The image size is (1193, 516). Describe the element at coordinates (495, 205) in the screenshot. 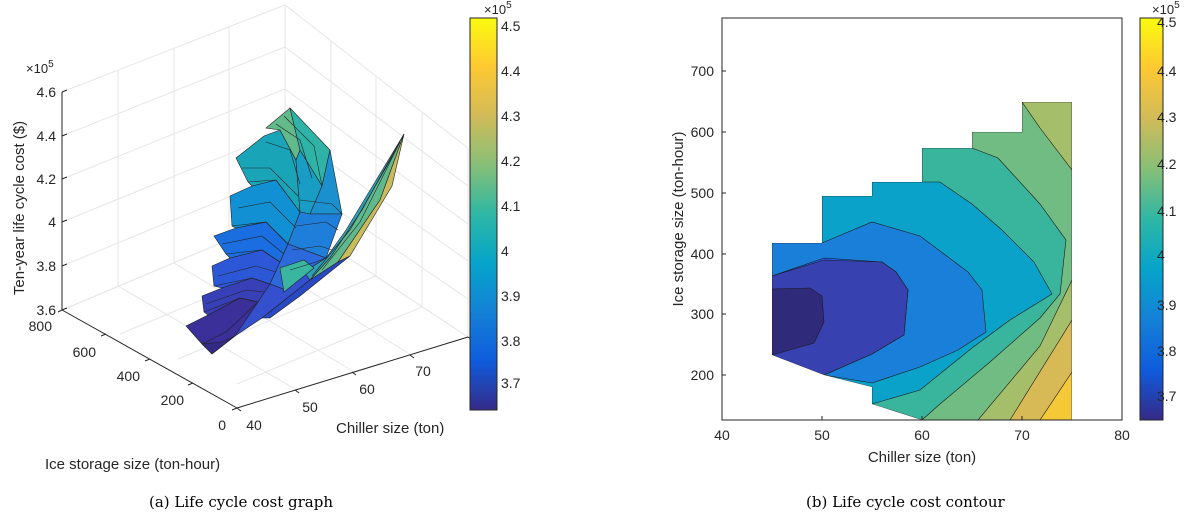

I see `colorbar-left: ×10⁵ 3.7 3.8 3.9 4 4.1 4.2 4.3 4.4 4.5` at that location.